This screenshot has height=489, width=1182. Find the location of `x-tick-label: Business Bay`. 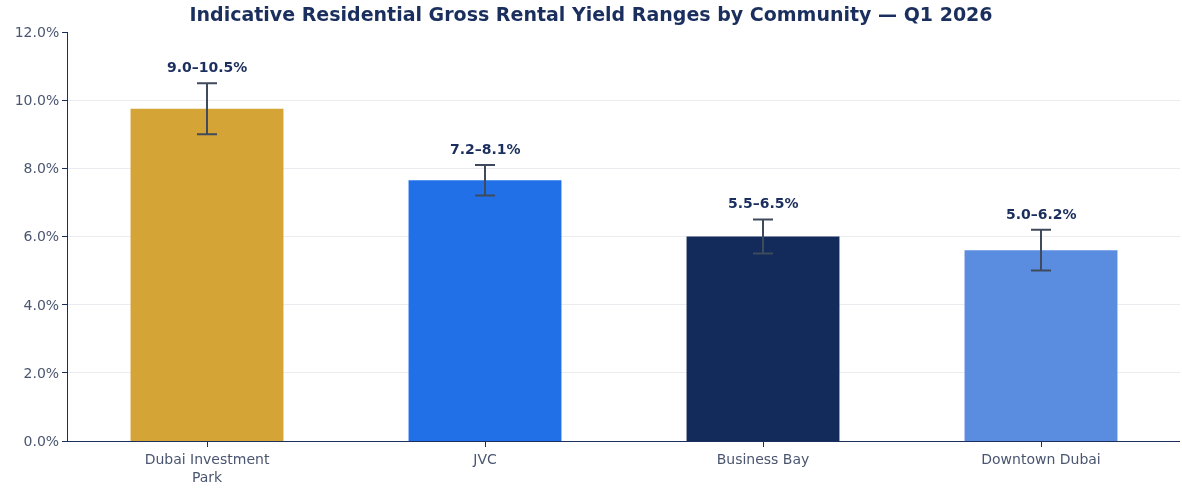

x-tick-label: Business Bay is located at coordinates (763, 458).